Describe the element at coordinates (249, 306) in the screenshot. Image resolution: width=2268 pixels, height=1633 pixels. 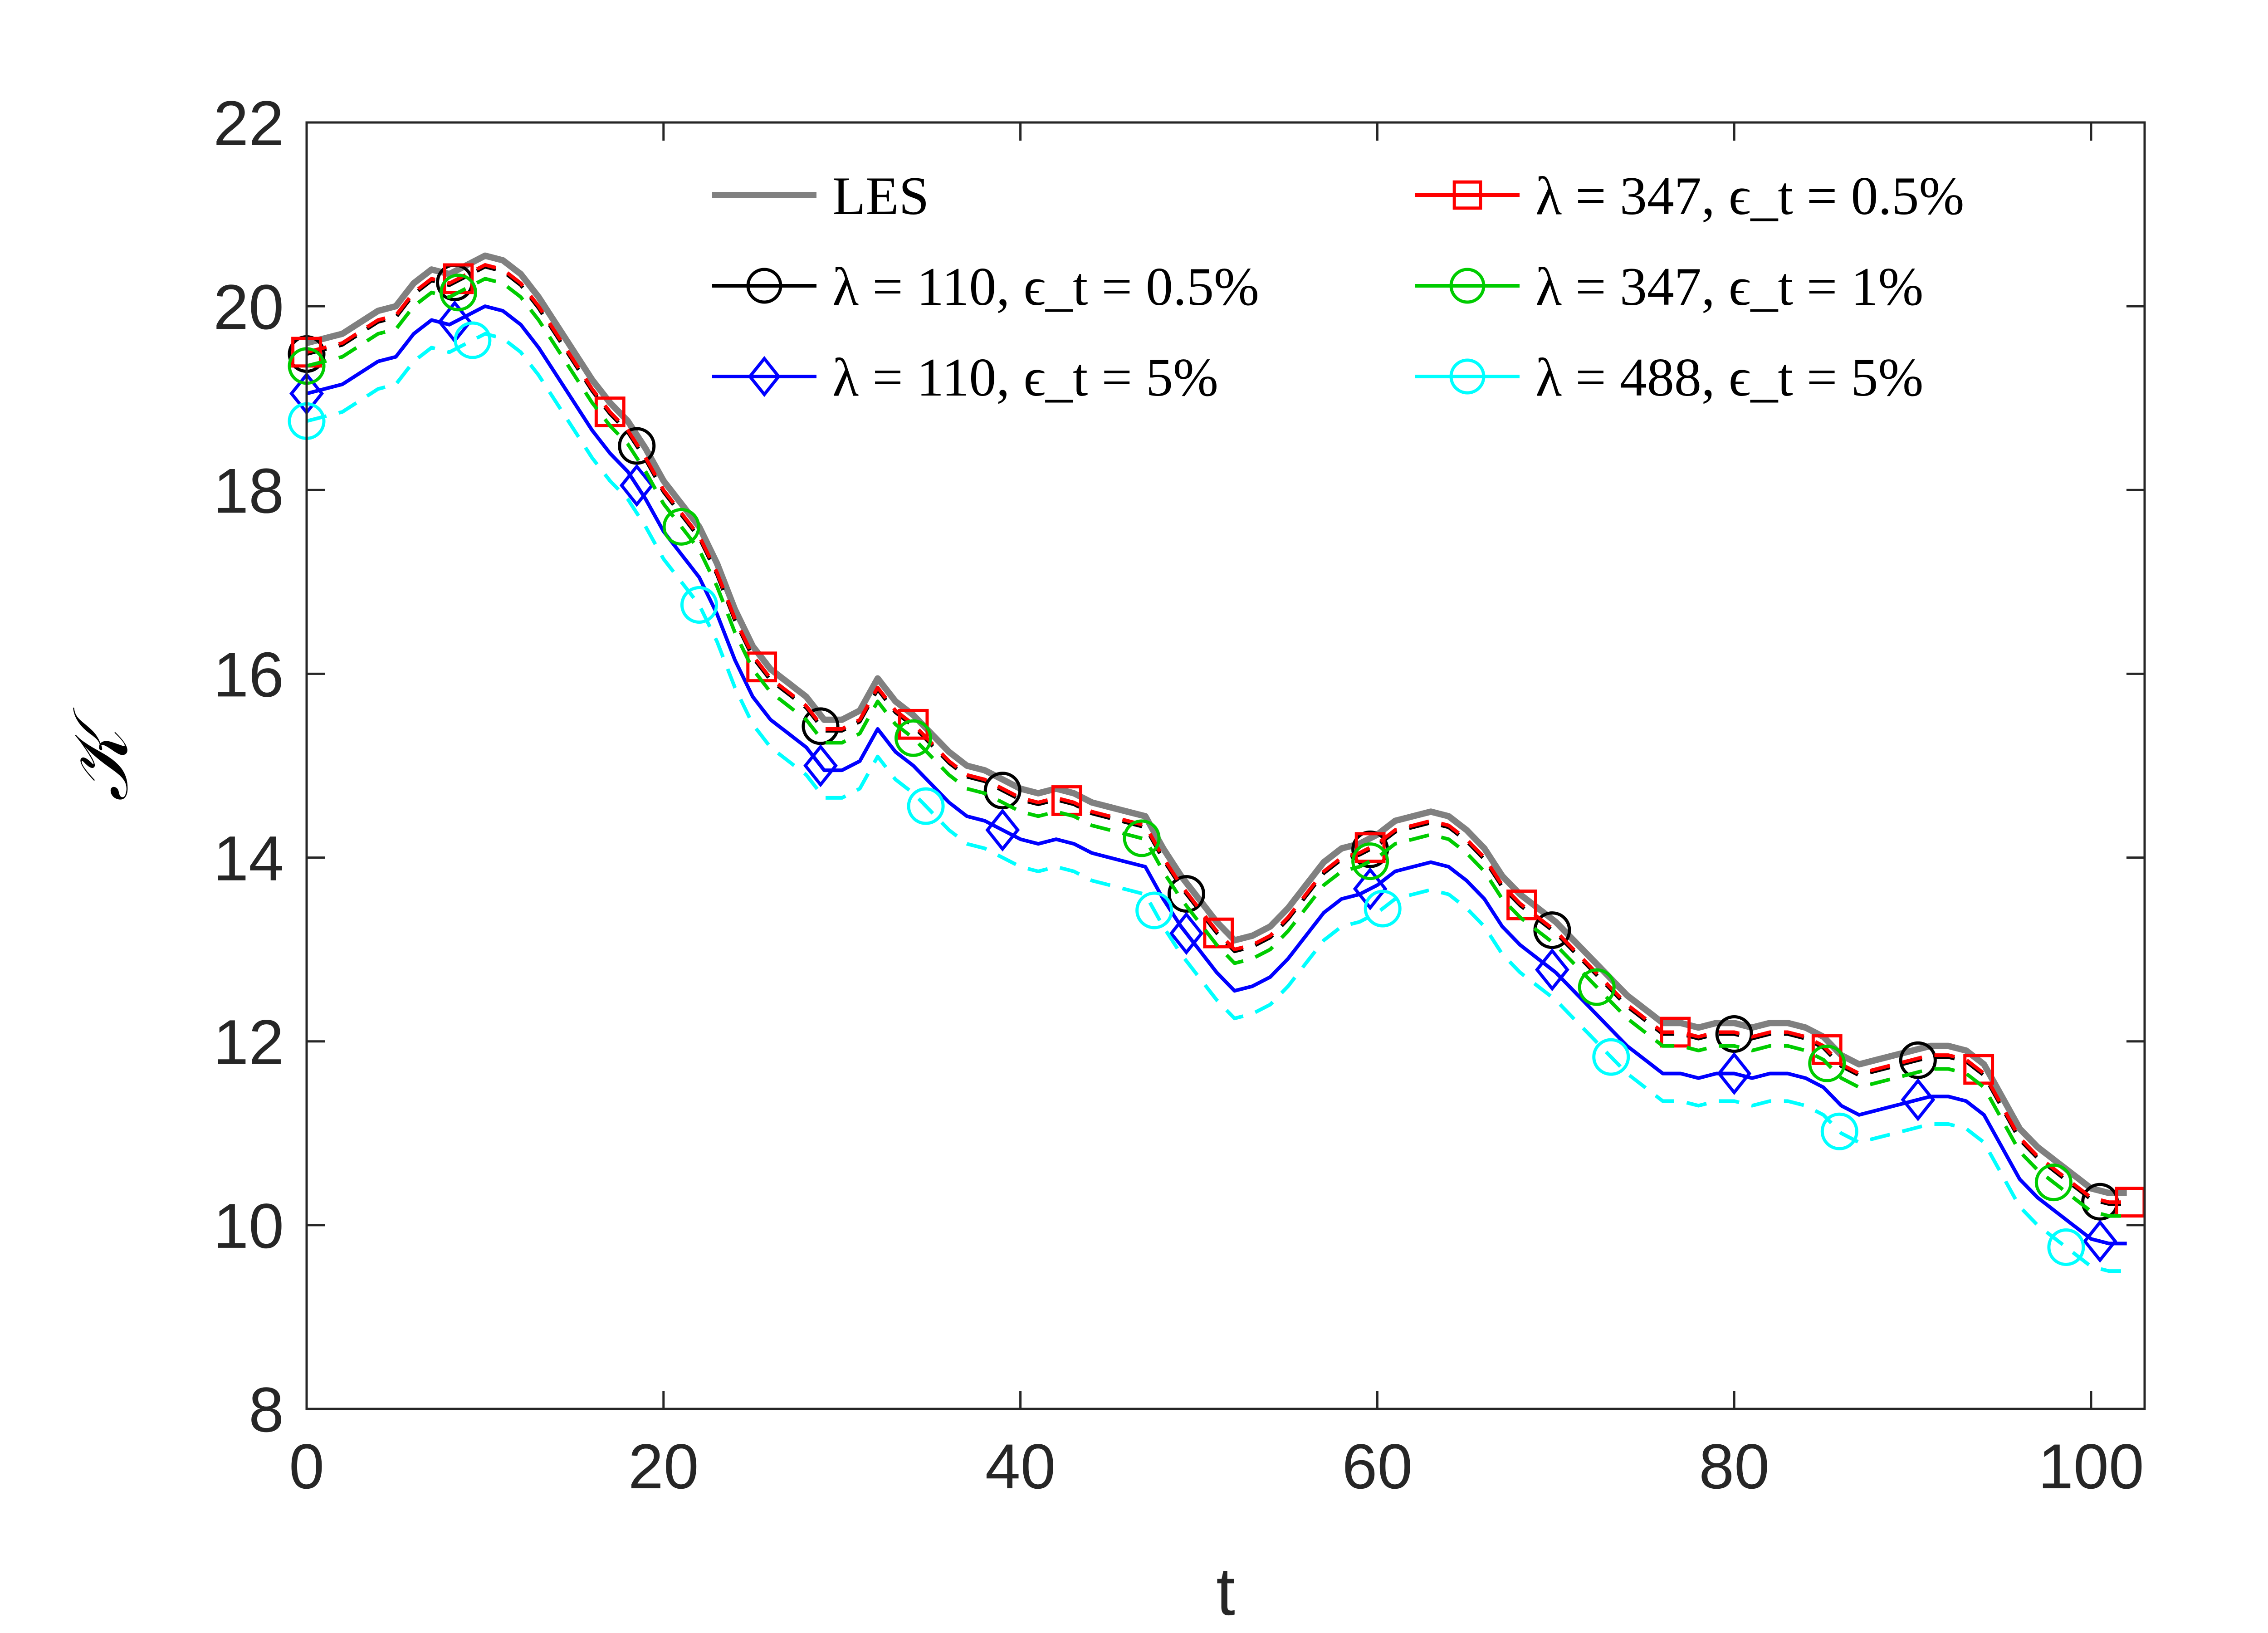
I see `y-tick-label: 20` at that location.